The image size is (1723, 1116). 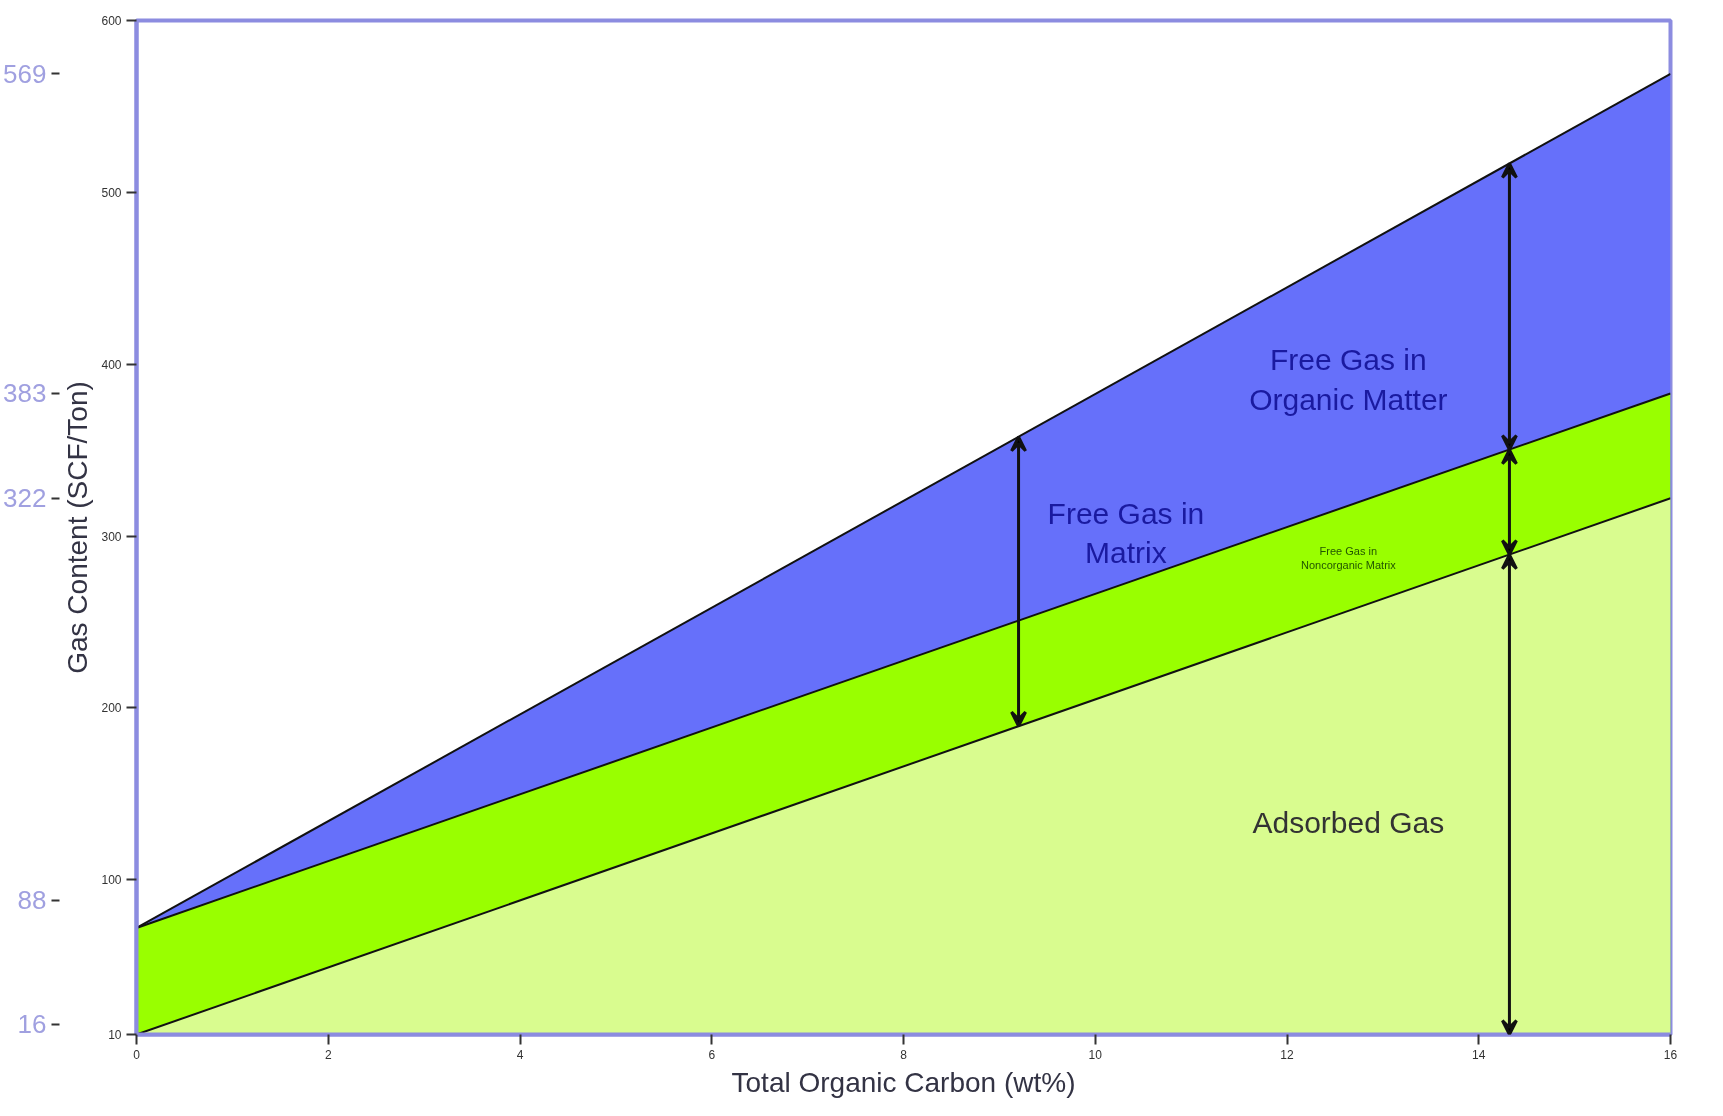 I want to click on x-tick-label: 6, so click(x=712, y=1054).